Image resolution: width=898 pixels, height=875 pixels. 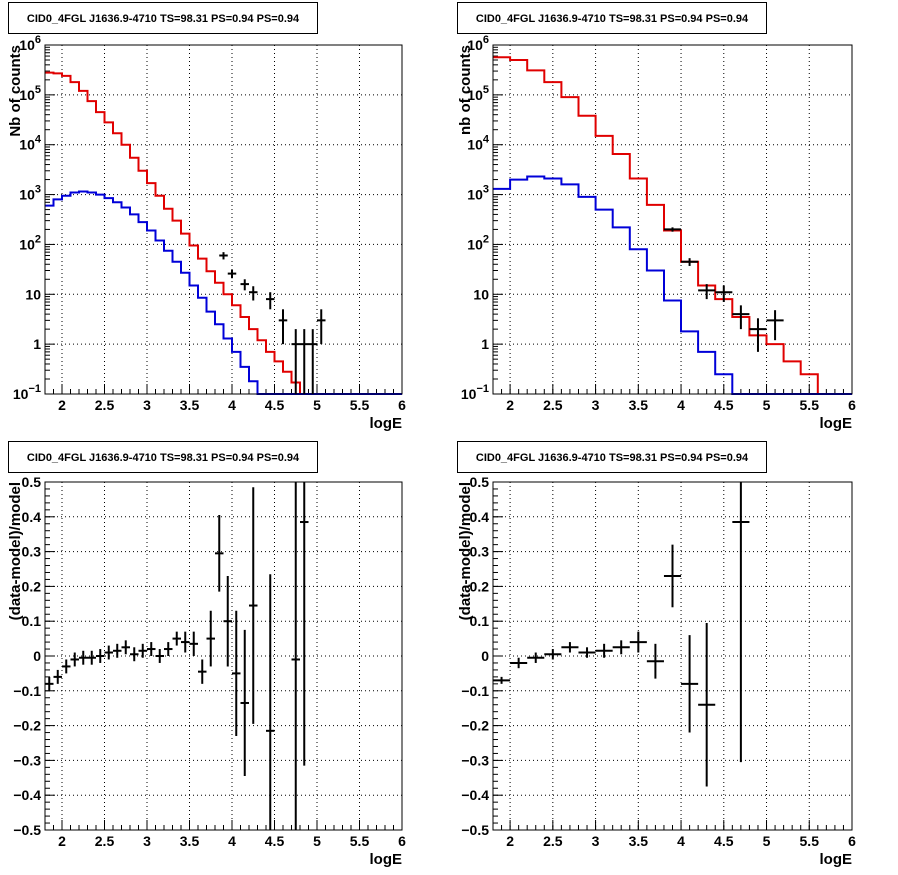 What do you see at coordinates (27, 691) in the screenshot?
I see `y-tick-label: −0.1` at bounding box center [27, 691].